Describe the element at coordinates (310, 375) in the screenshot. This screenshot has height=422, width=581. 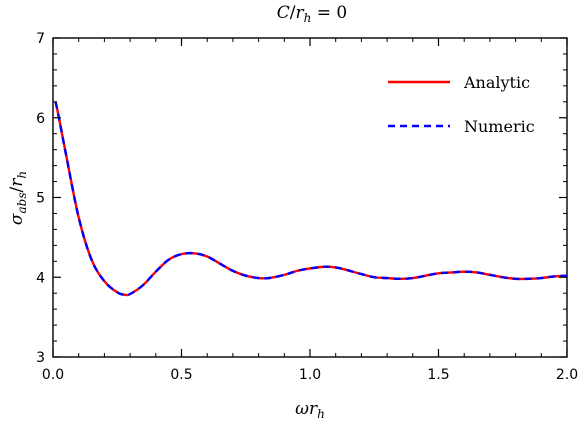
I see `x-tick-label: 1.0` at that location.